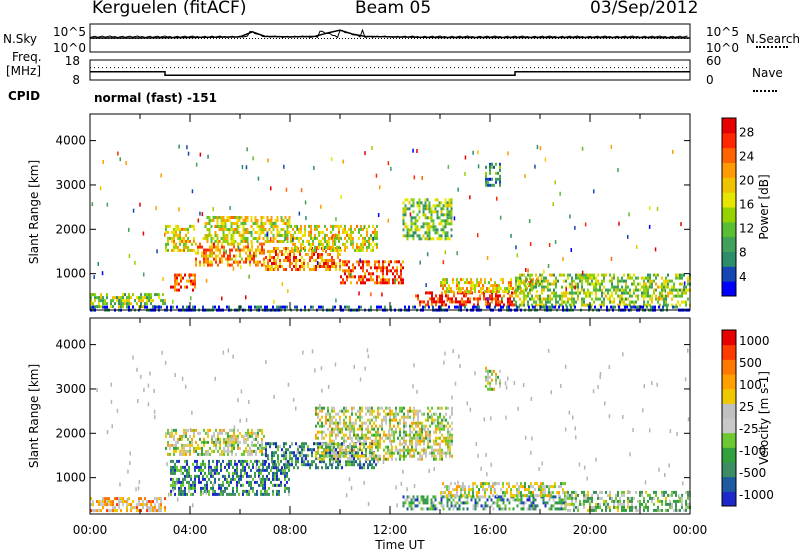 The width and height of the screenshot is (800, 554). What do you see at coordinates (767, 73) in the screenshot?
I see `nave-label: Nave` at bounding box center [767, 73].